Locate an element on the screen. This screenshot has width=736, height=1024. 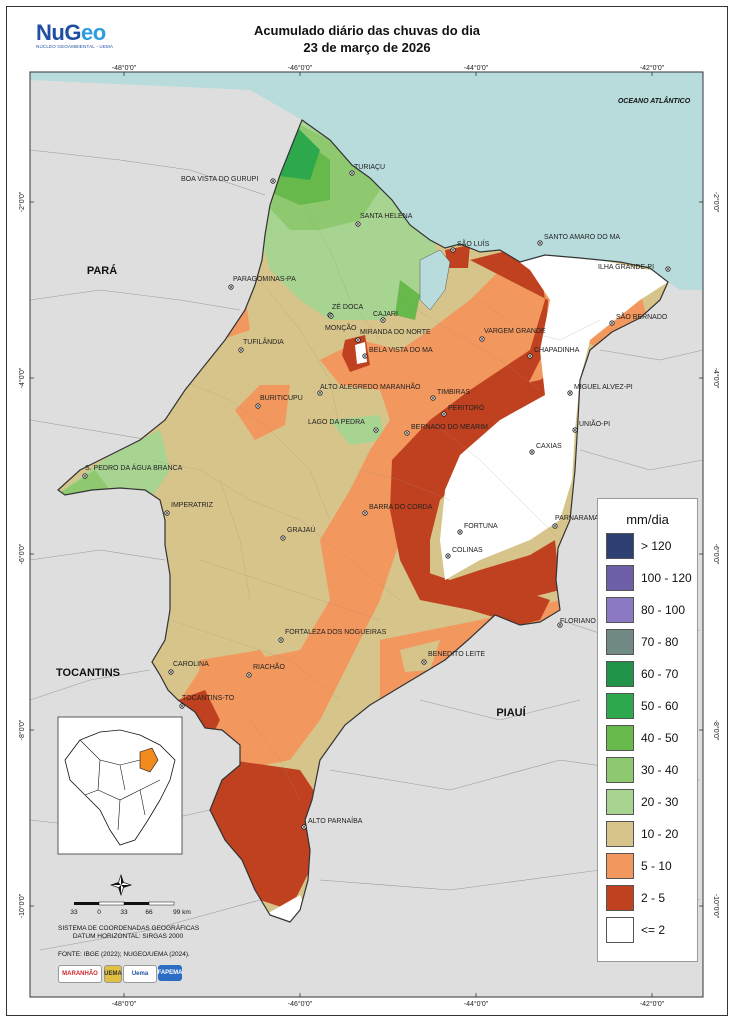
legend-label: <= 2 is located at coordinates (653, 930).